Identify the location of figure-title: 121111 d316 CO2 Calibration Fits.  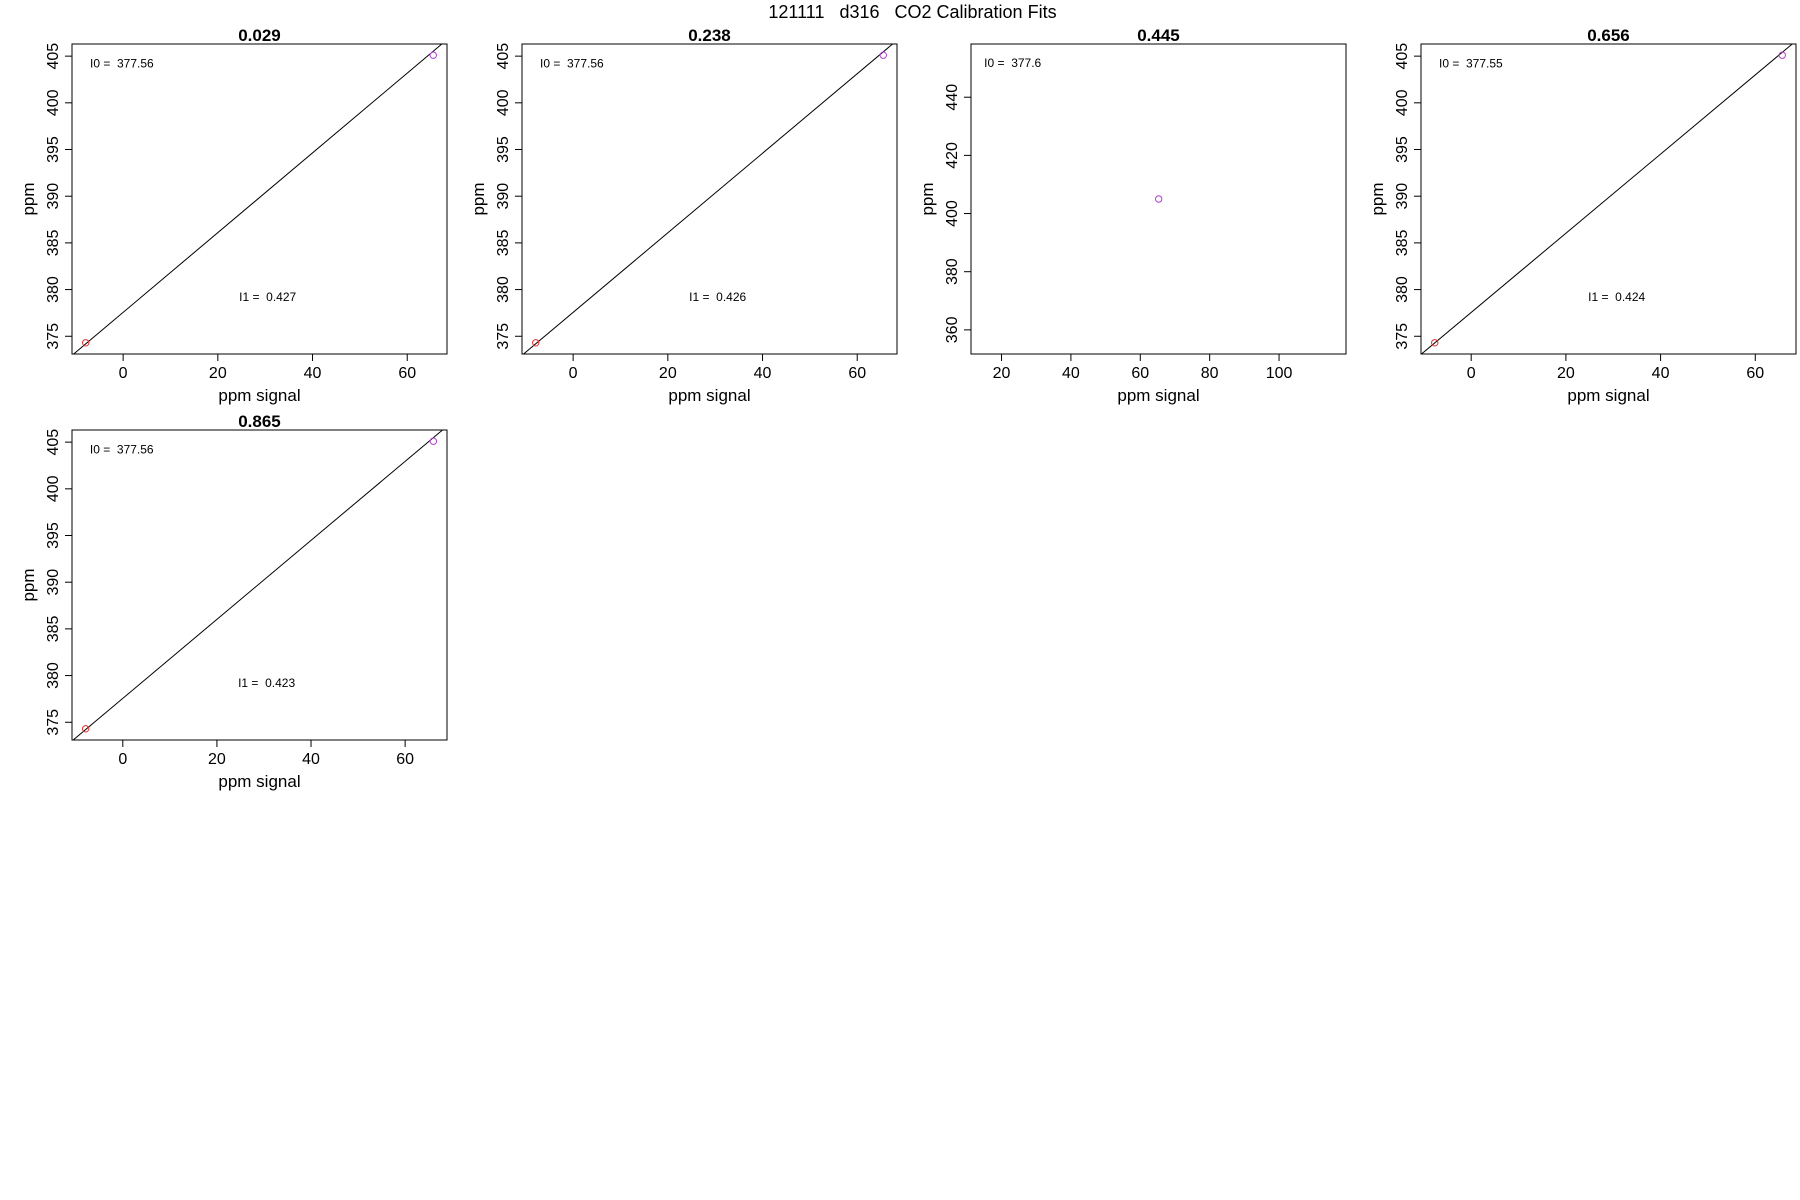
(912, 12).